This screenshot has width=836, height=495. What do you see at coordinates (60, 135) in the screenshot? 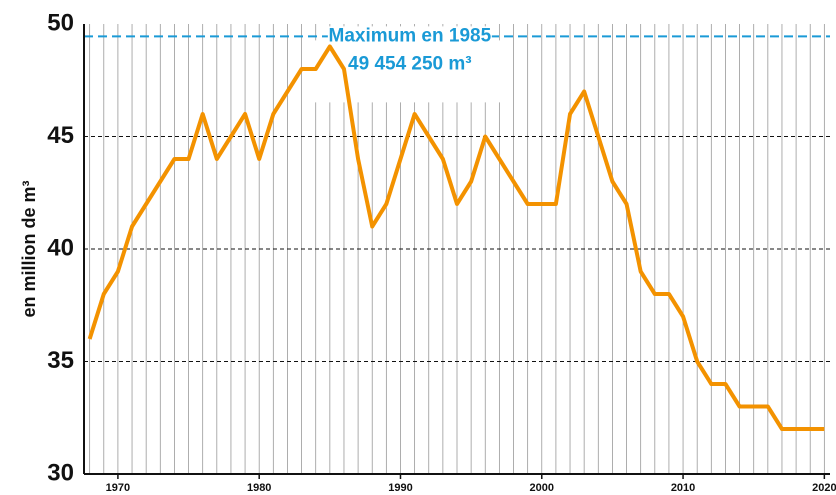
I see `y-tick-label: 45` at bounding box center [60, 135].